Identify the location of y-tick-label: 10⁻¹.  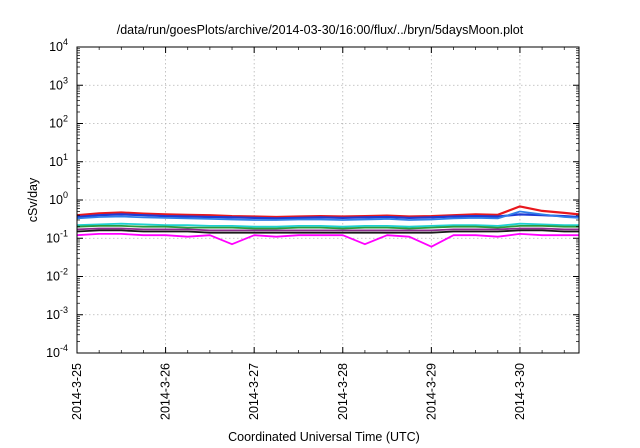
(57, 236).